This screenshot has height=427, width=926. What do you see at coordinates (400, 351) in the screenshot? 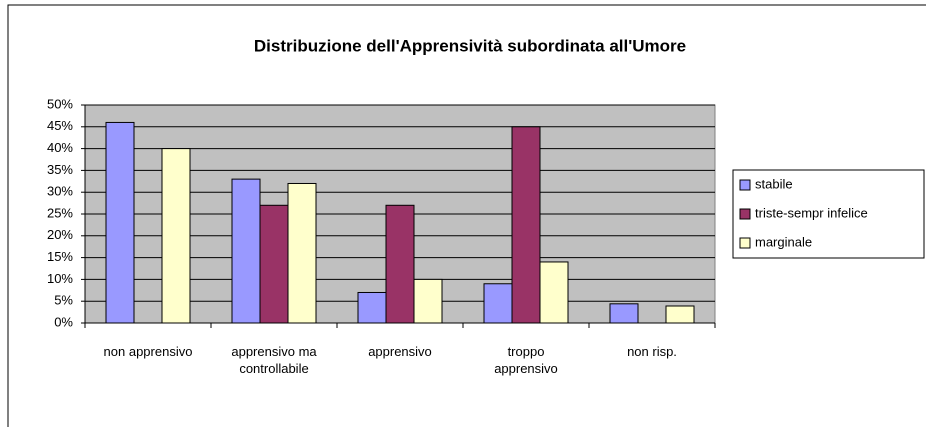
I see `x-tick-label: apprensivo` at bounding box center [400, 351].